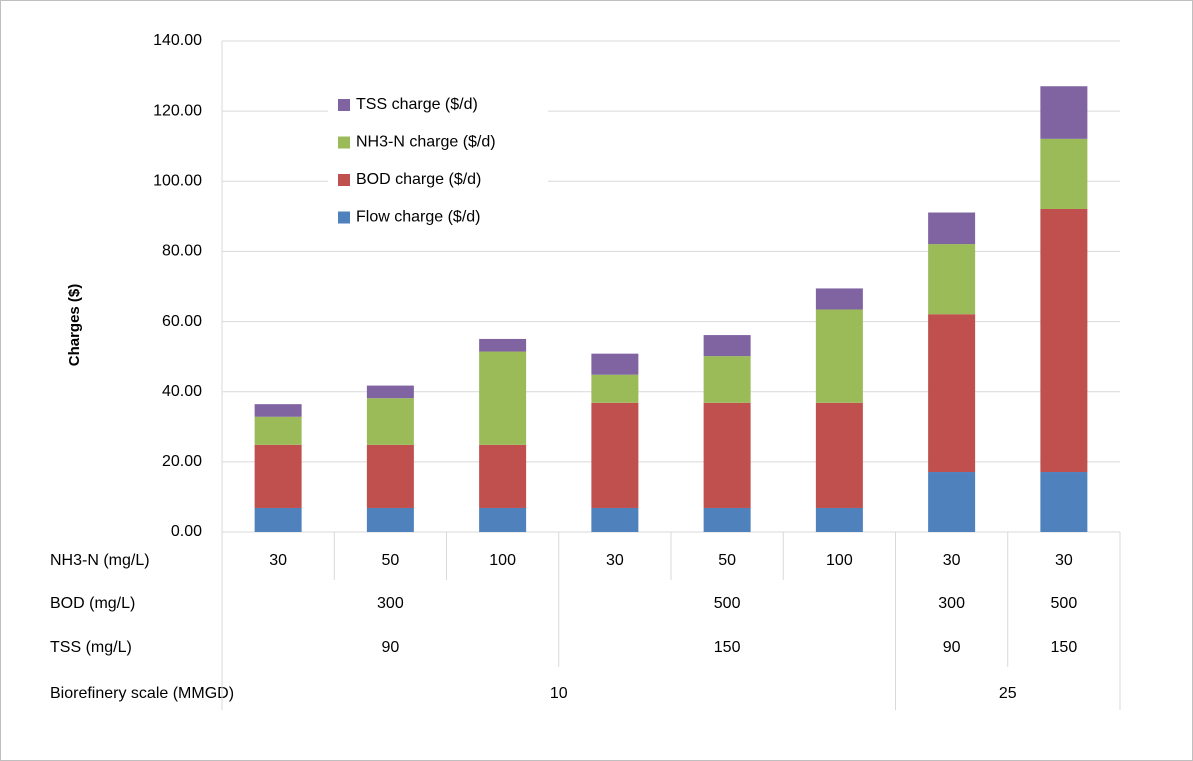 This screenshot has width=1193, height=761. I want to click on y-tick-label: 0.00, so click(186, 531).